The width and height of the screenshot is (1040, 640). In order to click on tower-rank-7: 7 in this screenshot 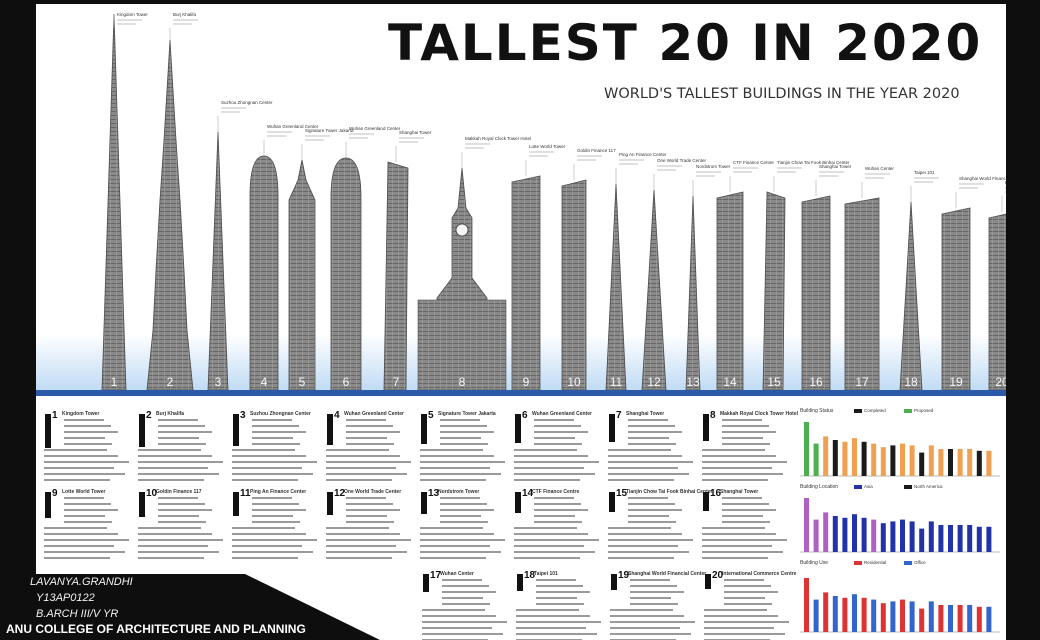, I will do `click(396, 276)`.